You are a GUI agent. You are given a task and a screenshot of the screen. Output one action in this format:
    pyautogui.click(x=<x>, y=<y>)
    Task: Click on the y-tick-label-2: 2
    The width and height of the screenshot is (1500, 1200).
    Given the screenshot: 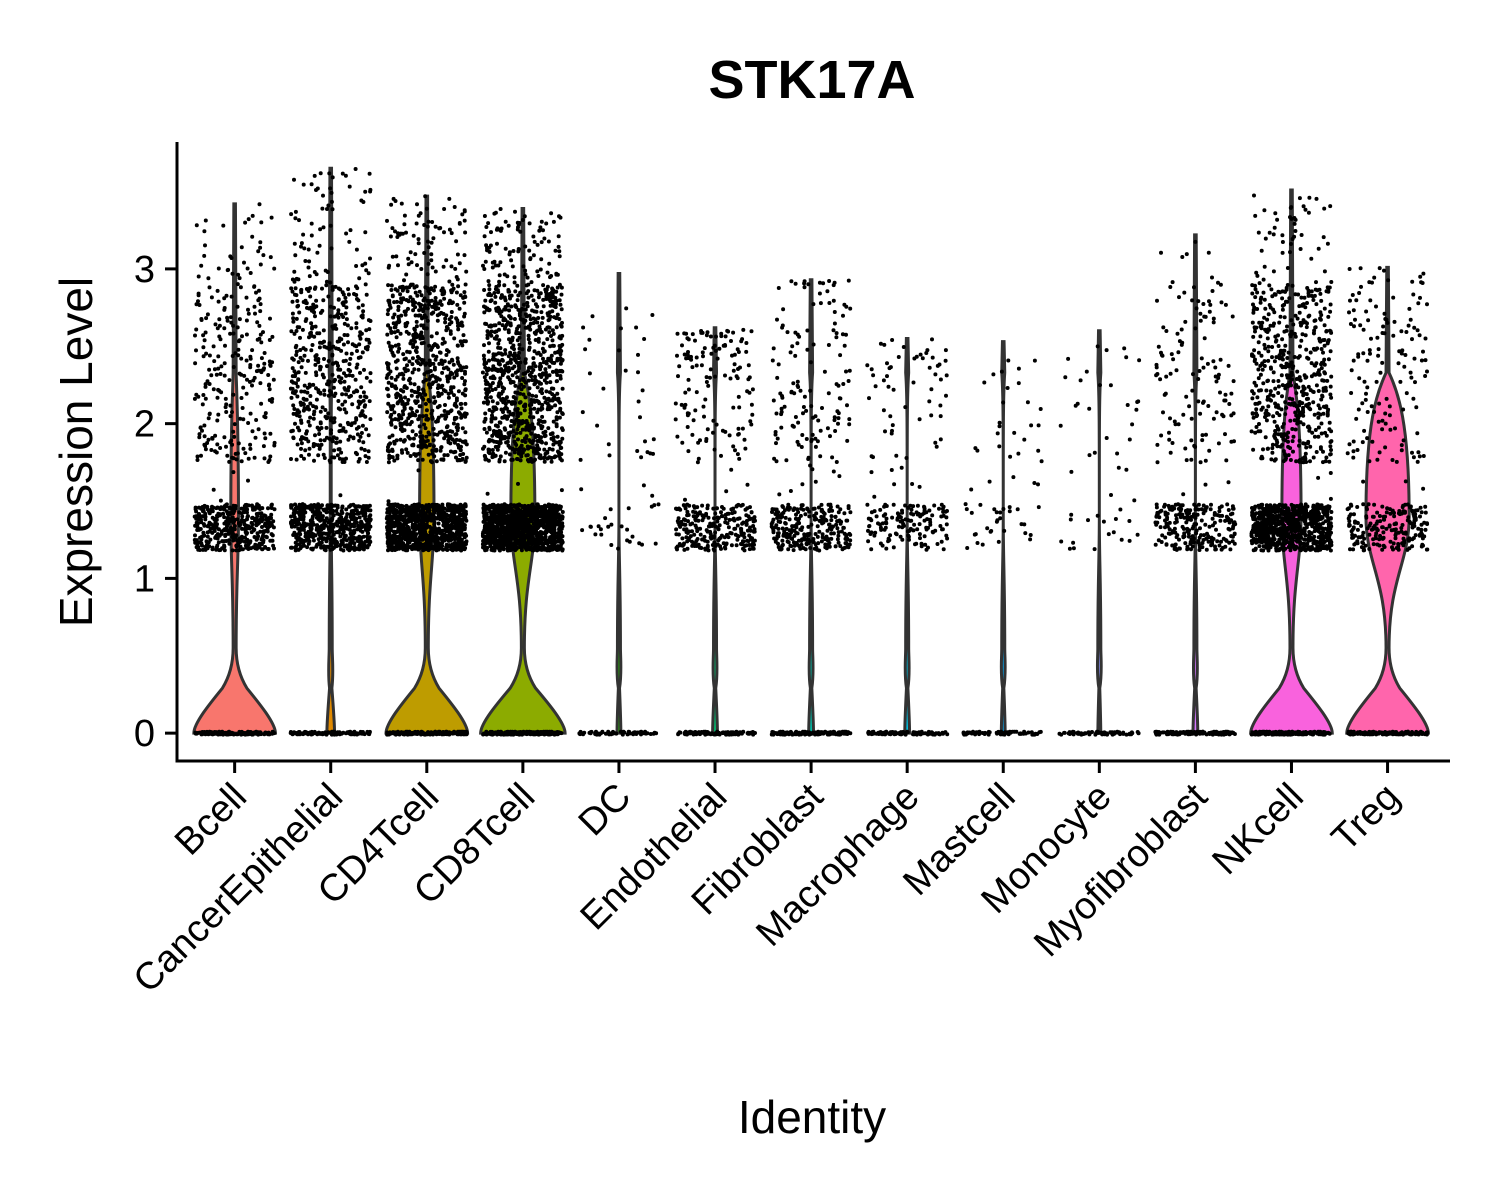 What is the action you would take?
    pyautogui.click(x=144, y=425)
    